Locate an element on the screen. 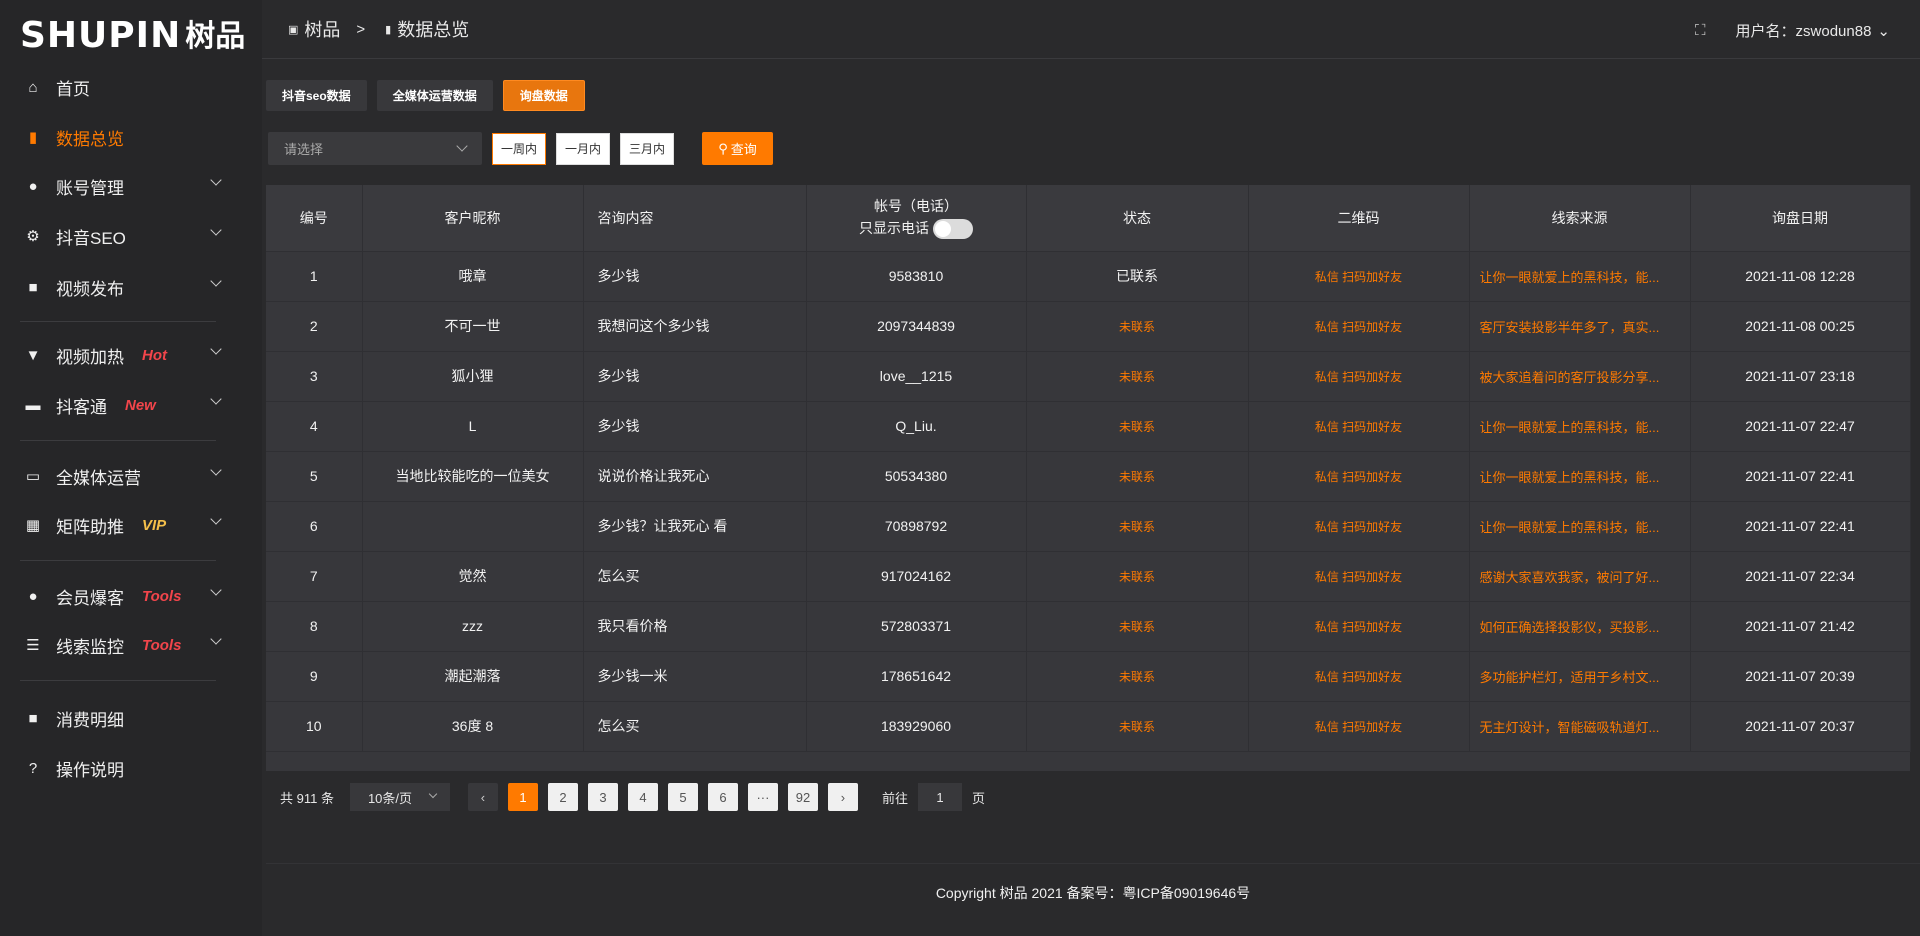 The width and height of the screenshot is (1920, 936). phone-only-toggle is located at coordinates (953, 229).